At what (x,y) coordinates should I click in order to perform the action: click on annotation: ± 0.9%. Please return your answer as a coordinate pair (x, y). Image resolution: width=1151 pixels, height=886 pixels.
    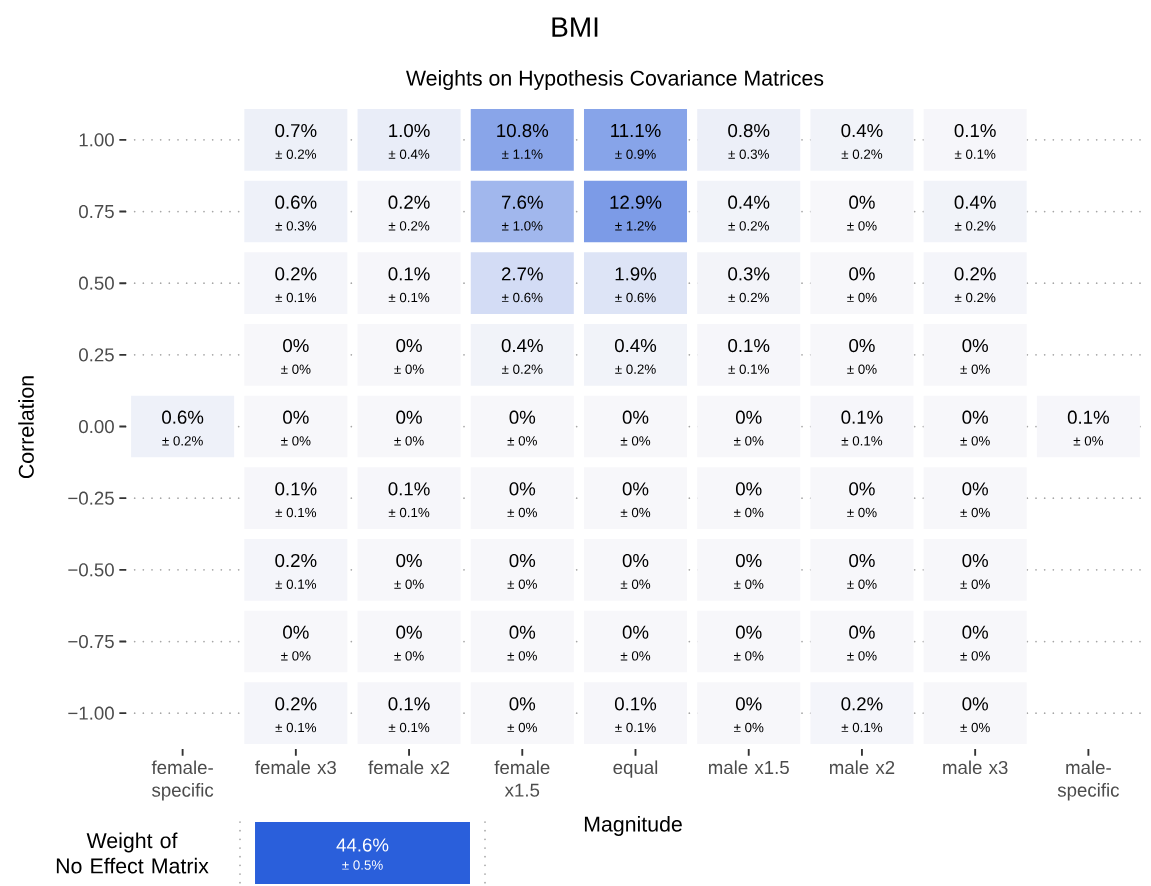
    Looking at the image, I should click on (635, 154).